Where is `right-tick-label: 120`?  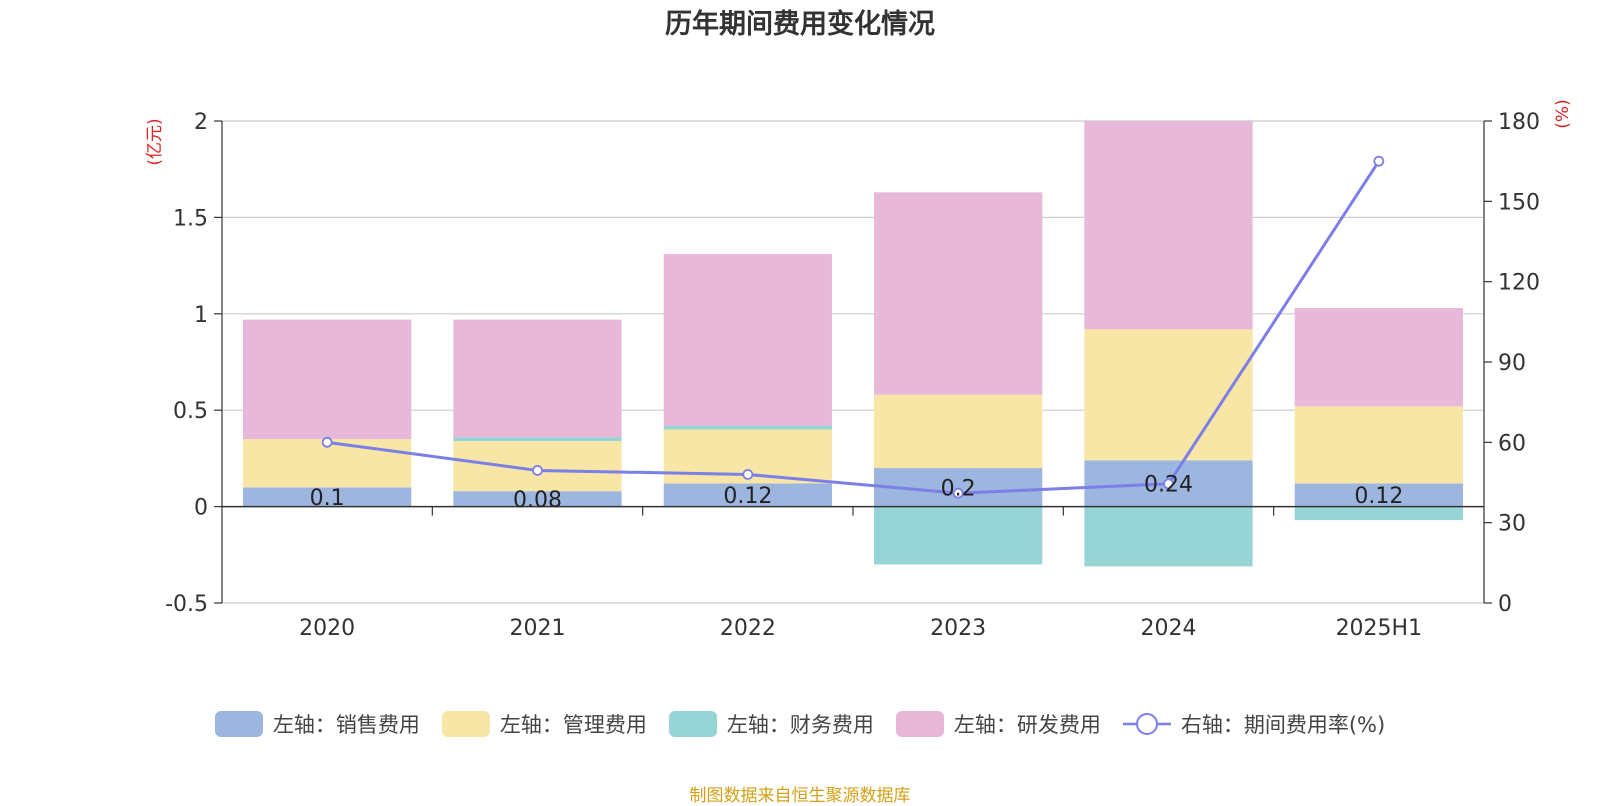
right-tick-label: 120 is located at coordinates (1519, 283).